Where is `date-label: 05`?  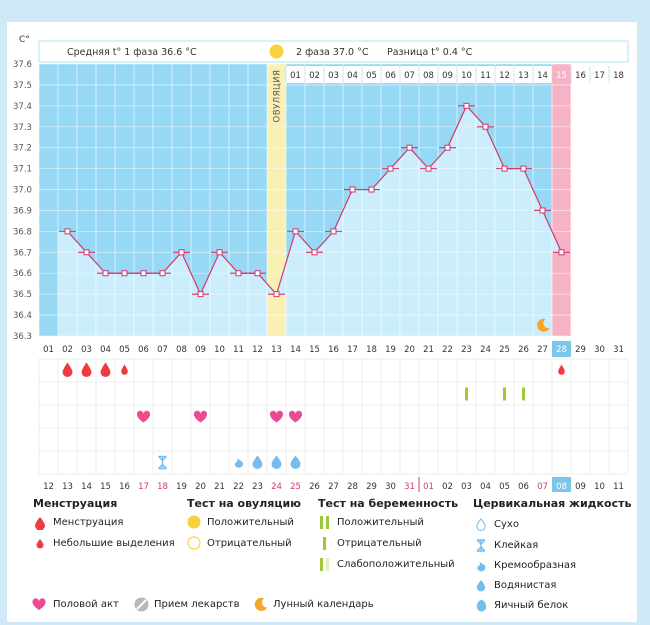 date-label: 05 is located at coordinates (504, 487).